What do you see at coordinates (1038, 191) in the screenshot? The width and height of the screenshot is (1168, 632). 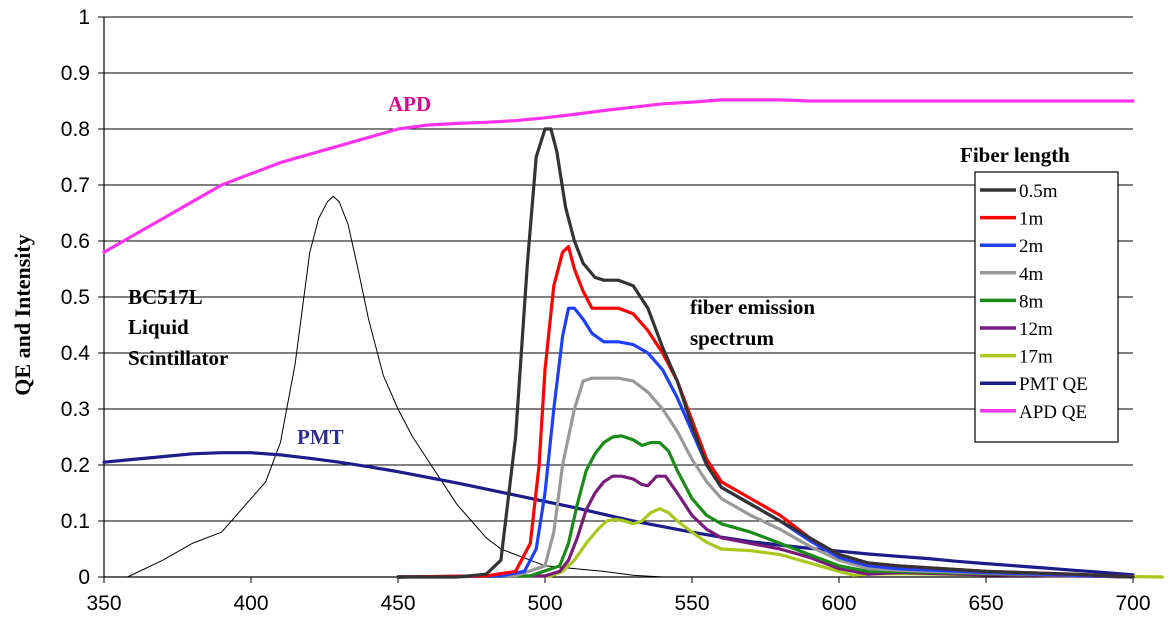 I see `legend-label: 0.5m` at bounding box center [1038, 191].